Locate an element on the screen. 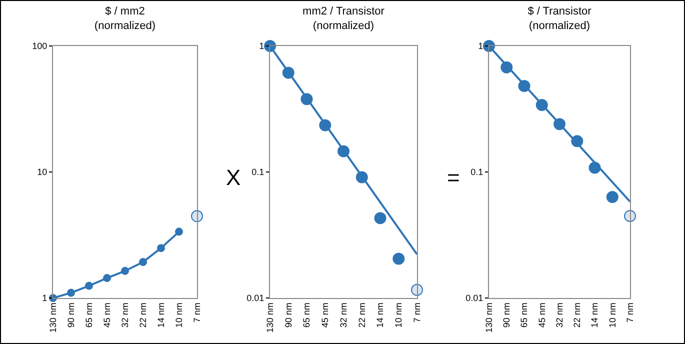  chart-title: mm2 / Transistor (normalized) is located at coordinates (343, 19).